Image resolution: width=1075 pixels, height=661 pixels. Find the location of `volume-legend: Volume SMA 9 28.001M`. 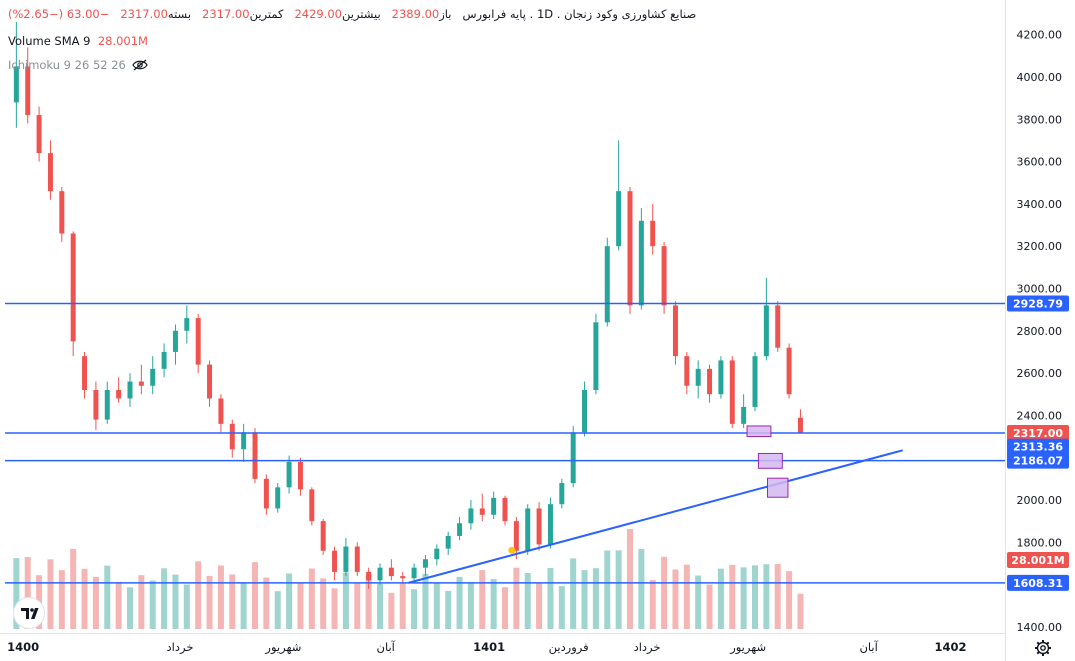

volume-legend: Volume SMA 9 28.001M is located at coordinates (78, 41).